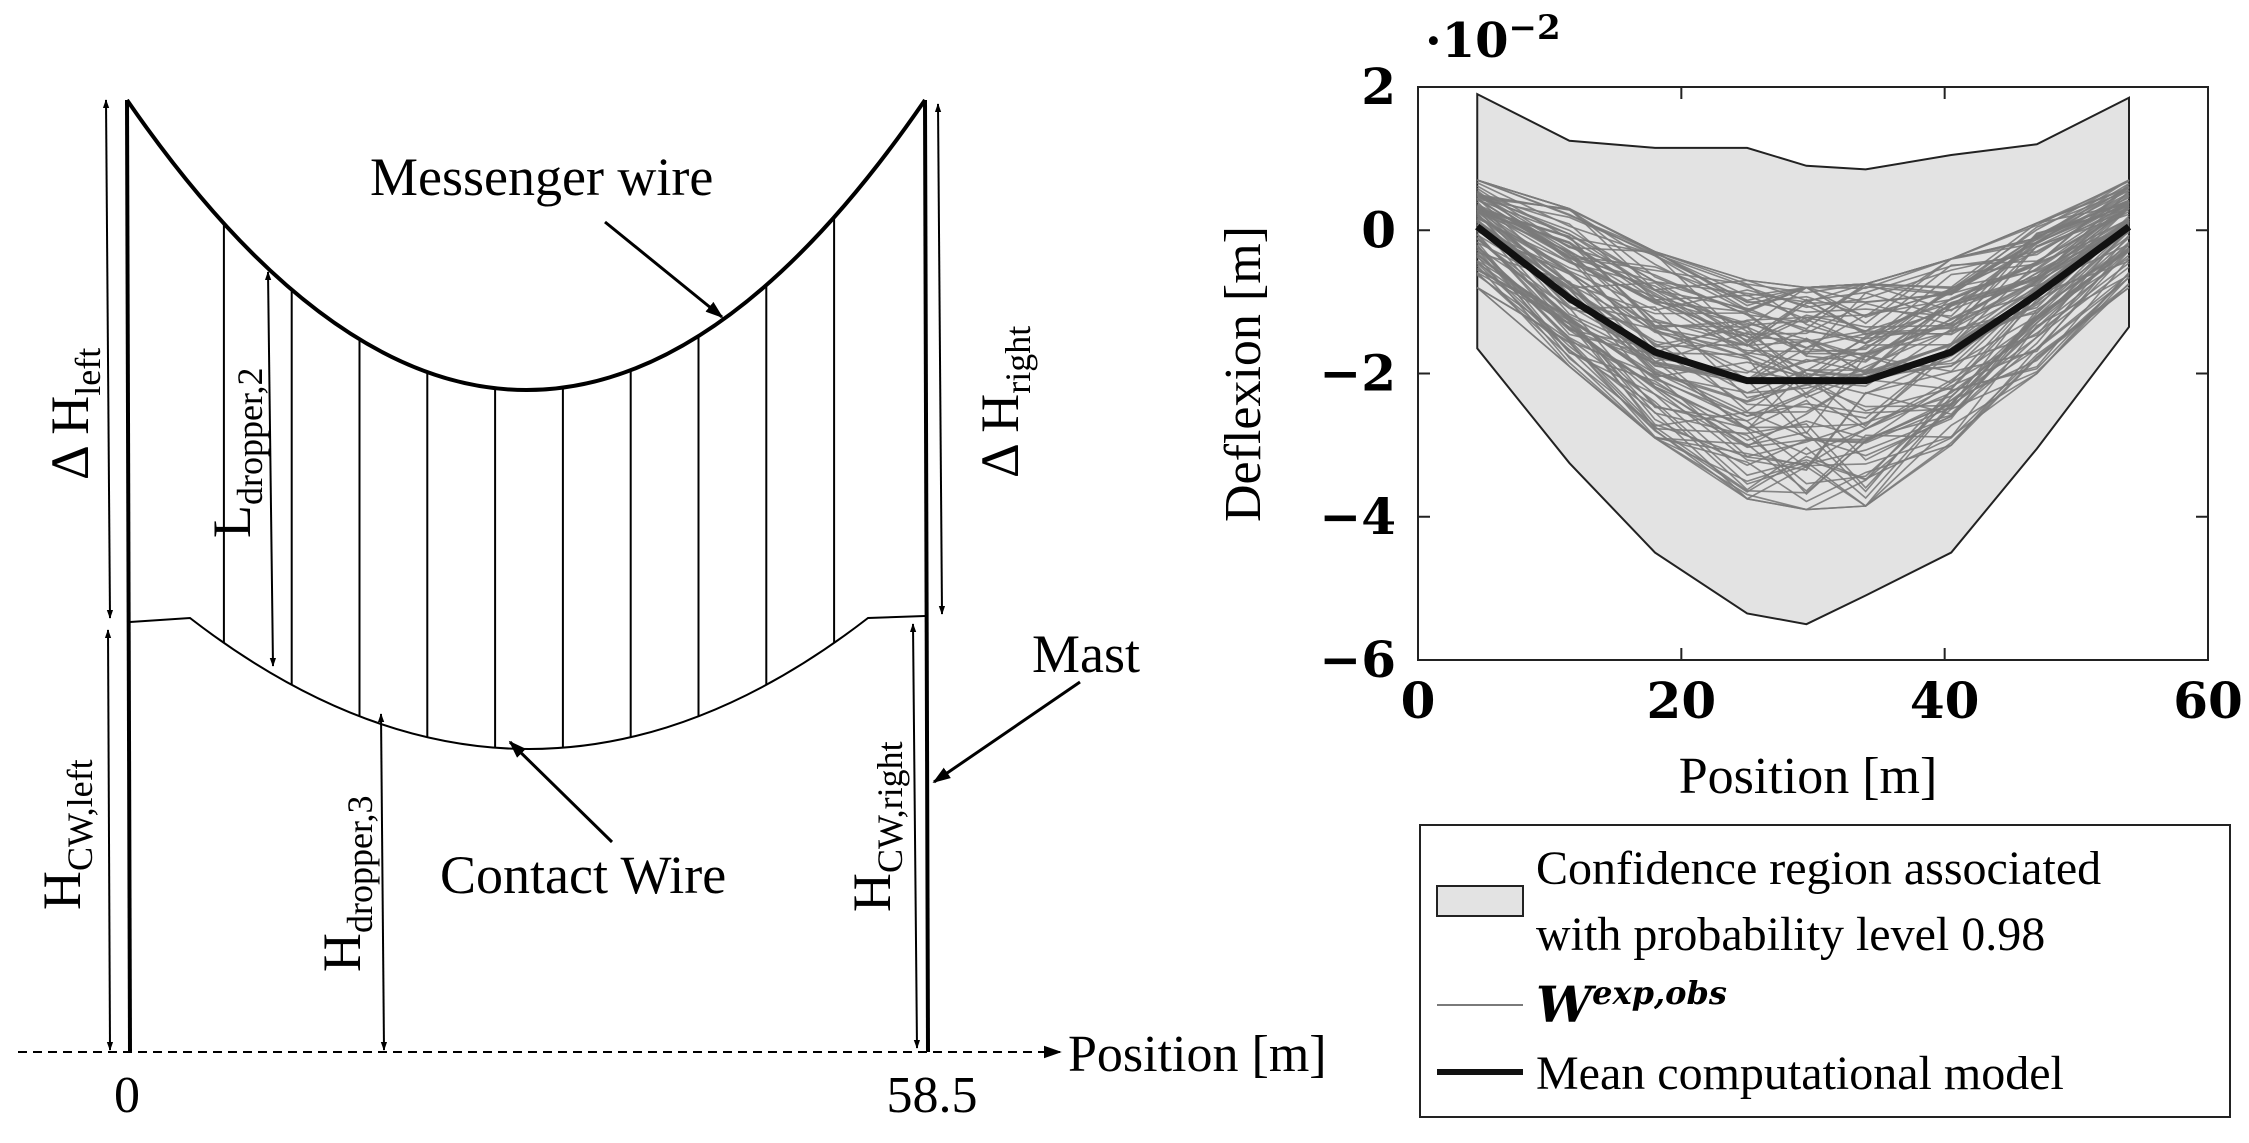 The height and width of the screenshot is (1143, 2249). Describe the element at coordinates (1818, 868) in the screenshot. I see `legend-confidence-line1: Confidence region associated` at that location.